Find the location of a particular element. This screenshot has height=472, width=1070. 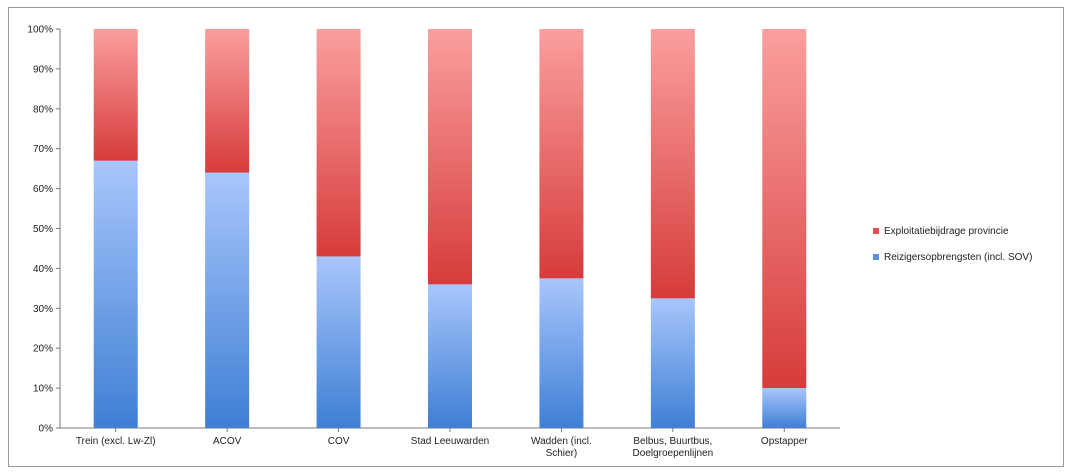

x-tick-label: Doelgroepenlijnen is located at coordinates (673, 453).